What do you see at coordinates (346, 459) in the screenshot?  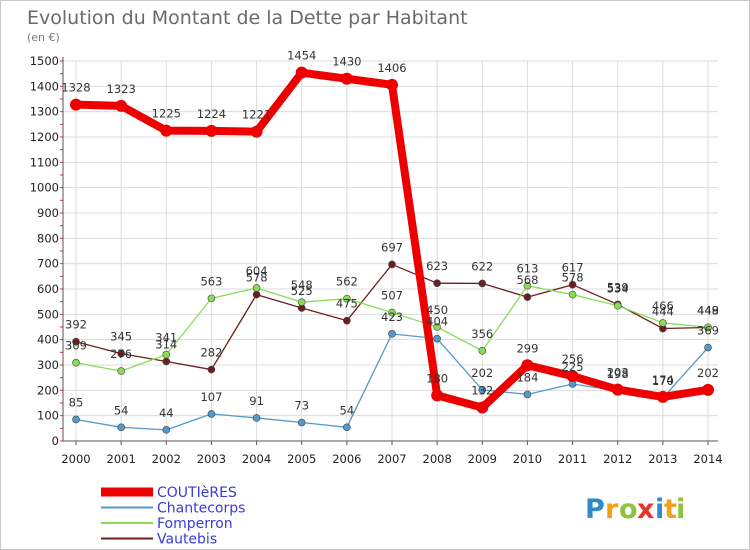 I see `x-tick-label: 2006` at bounding box center [346, 459].